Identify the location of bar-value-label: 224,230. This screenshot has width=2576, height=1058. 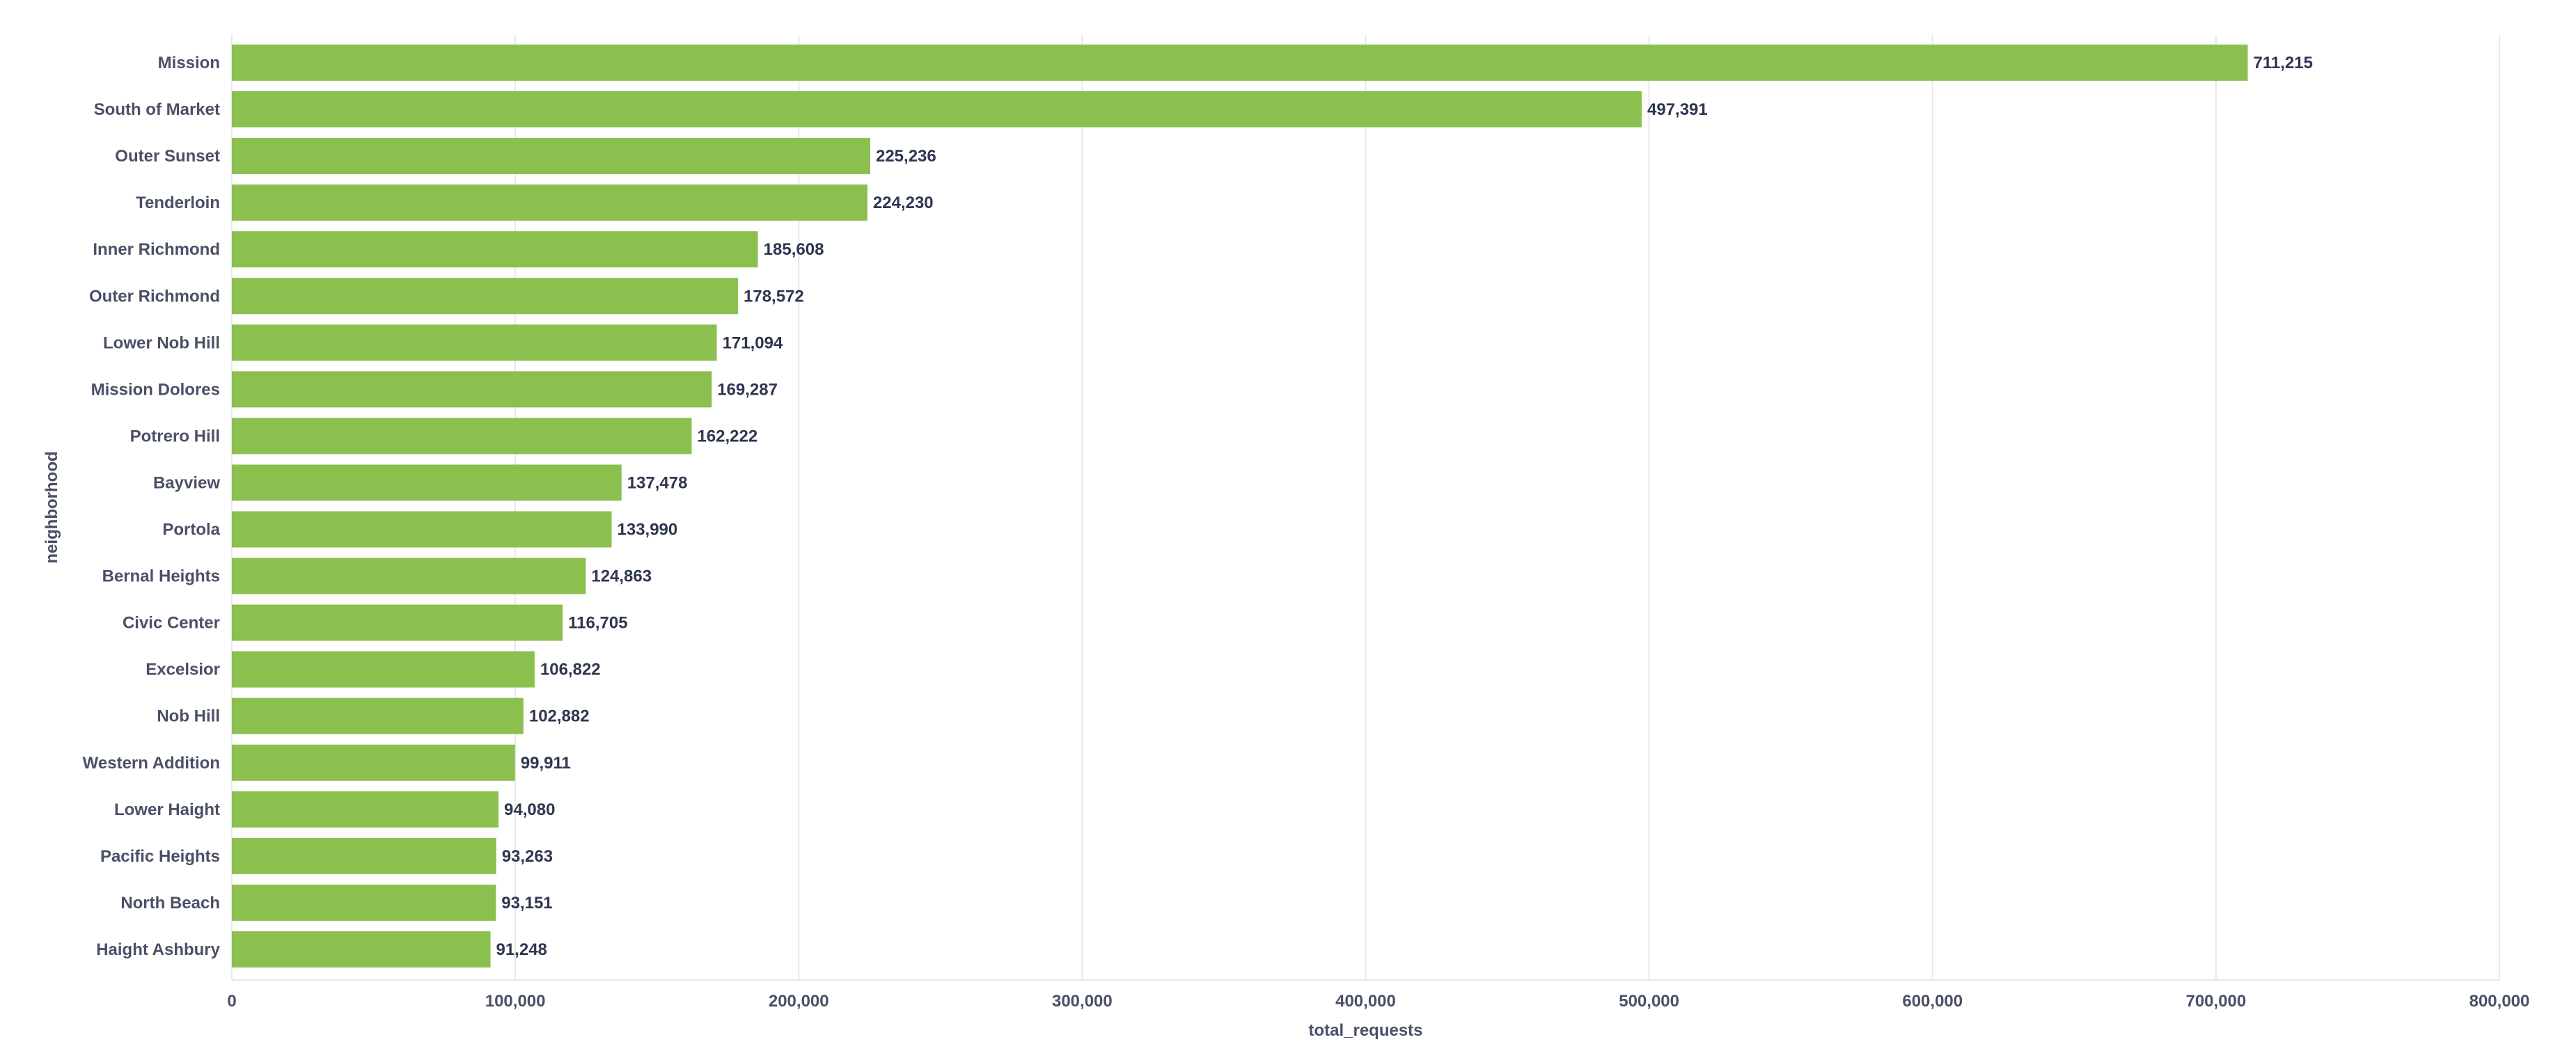
(903, 203).